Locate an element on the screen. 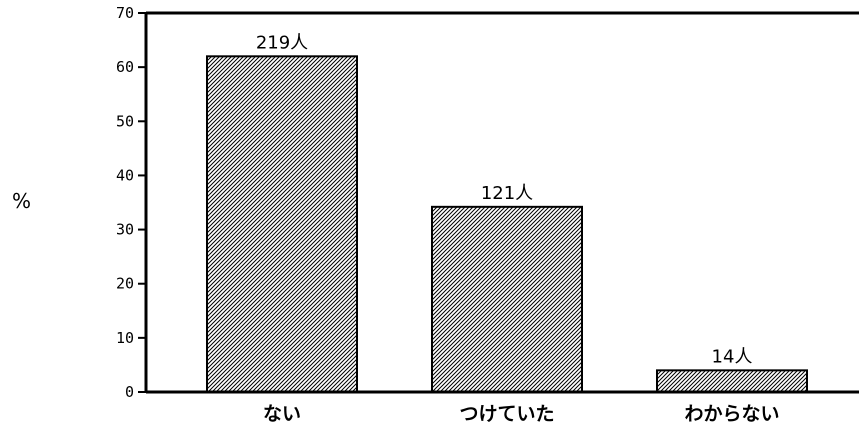 The image size is (859, 430). y-tick-label: 10 is located at coordinates (125, 338).